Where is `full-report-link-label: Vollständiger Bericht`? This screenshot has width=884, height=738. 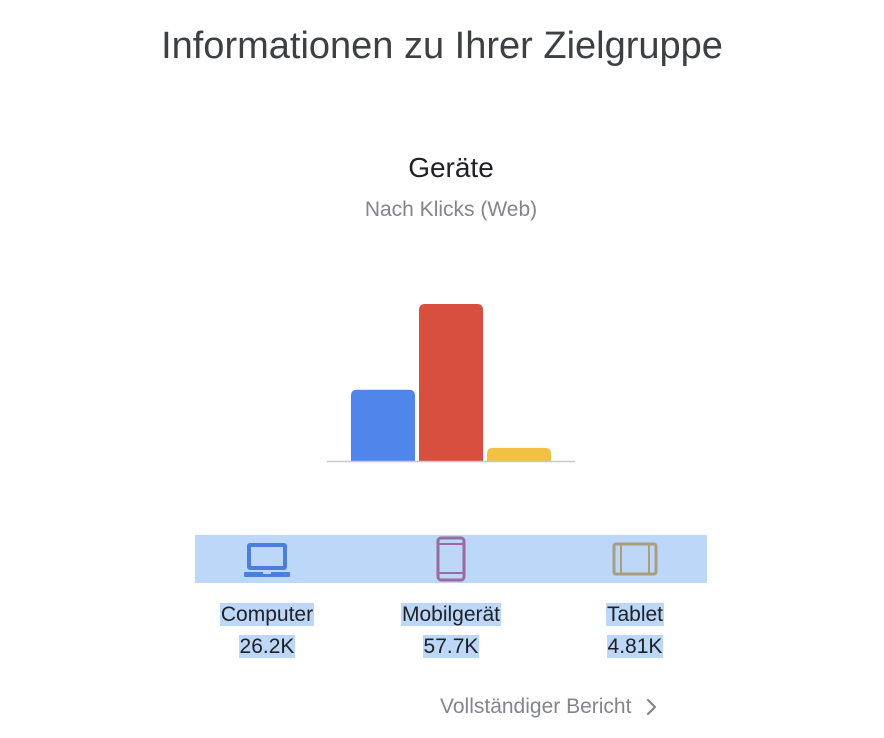
full-report-link-label: Vollständiger Bericht is located at coordinates (536, 706).